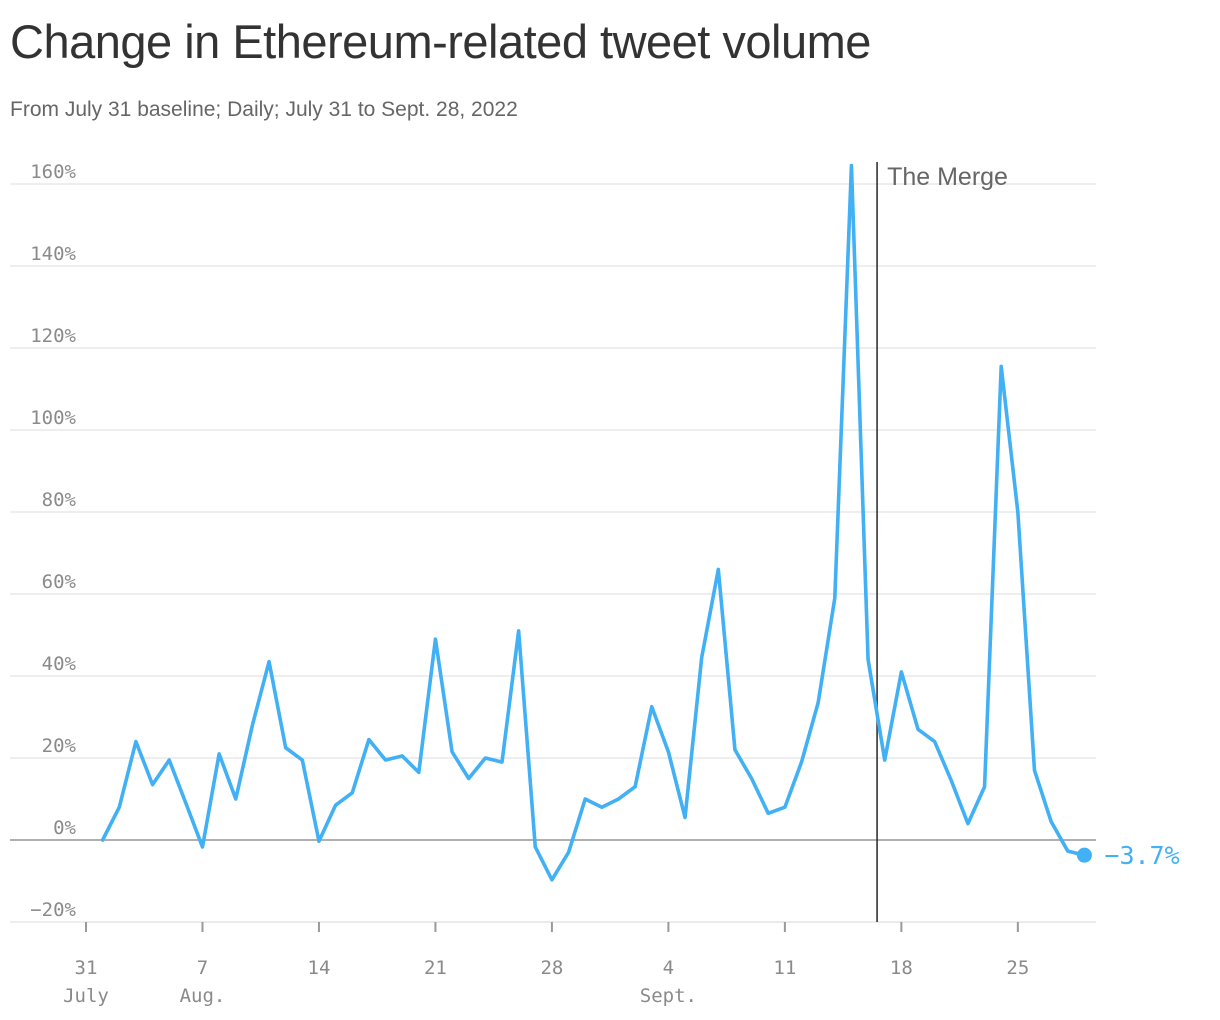 The height and width of the screenshot is (1020, 1220). I want to click on x-month-label: July, so click(86, 996).